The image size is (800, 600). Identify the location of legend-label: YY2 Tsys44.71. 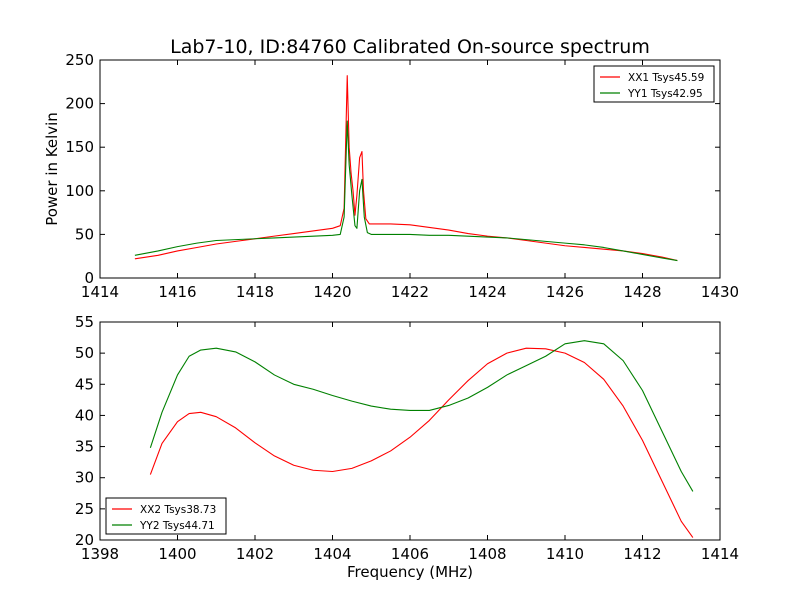
(177, 526).